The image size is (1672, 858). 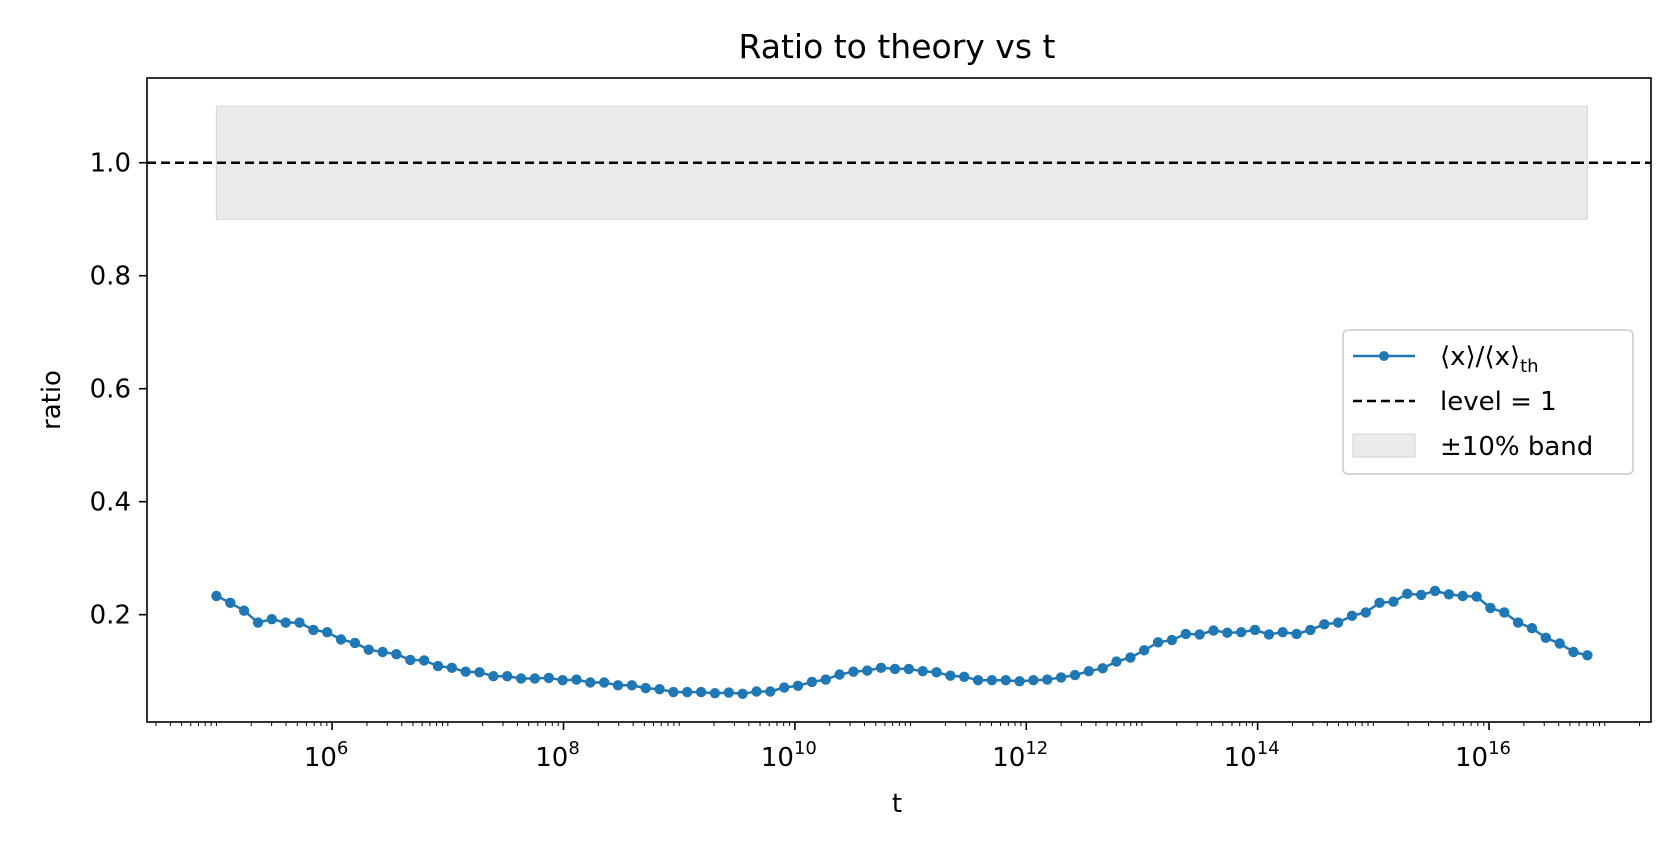 What do you see at coordinates (1516, 447) in the screenshot?
I see `legend-band-label: ±10% band` at bounding box center [1516, 447].